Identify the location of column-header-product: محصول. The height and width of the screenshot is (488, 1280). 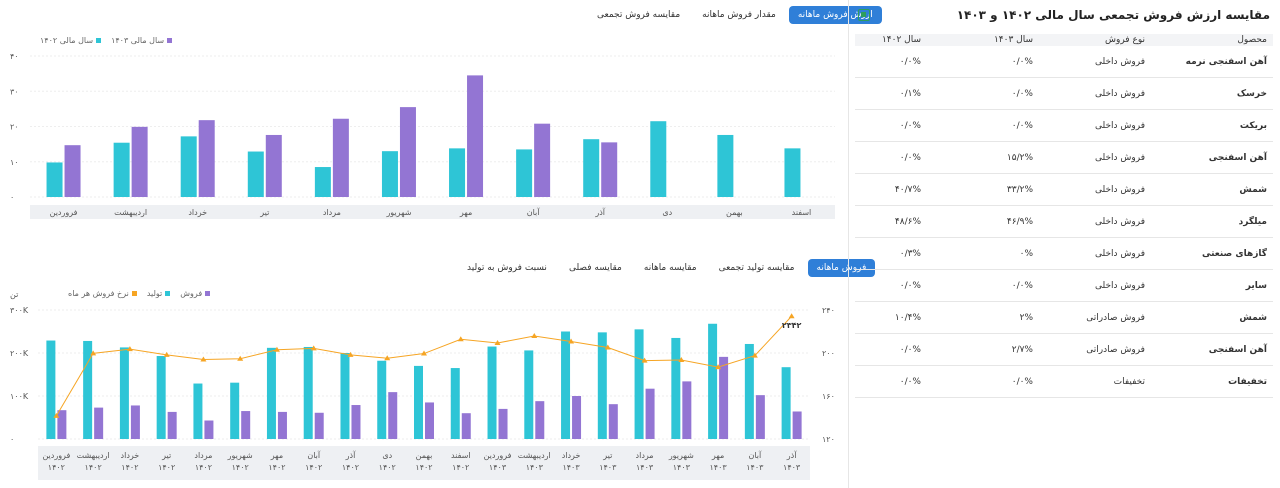
(1212, 40).